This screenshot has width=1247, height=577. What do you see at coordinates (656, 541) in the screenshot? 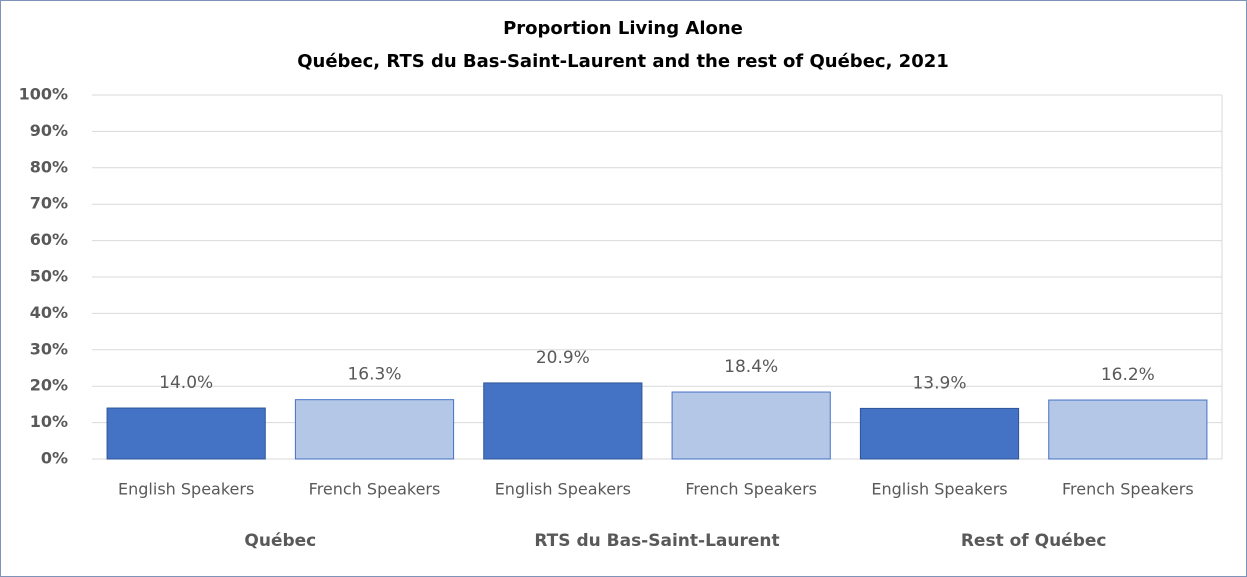
I see `group-label: RTS du Bas-Saint-Laurent` at bounding box center [656, 541].